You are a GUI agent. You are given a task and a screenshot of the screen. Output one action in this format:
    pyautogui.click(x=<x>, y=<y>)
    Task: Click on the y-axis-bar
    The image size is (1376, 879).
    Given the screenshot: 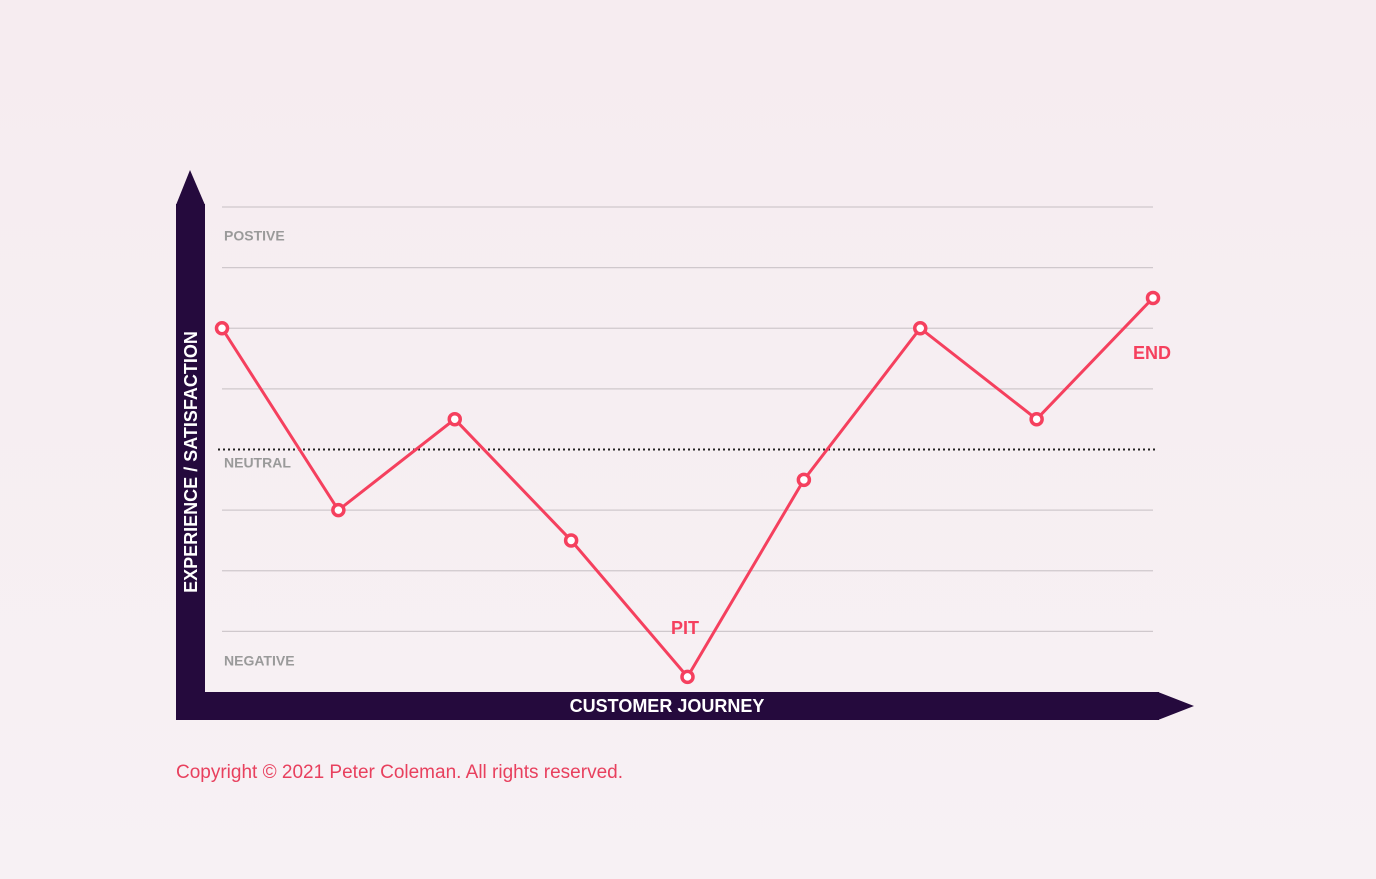 What is the action you would take?
    pyautogui.click(x=190, y=462)
    